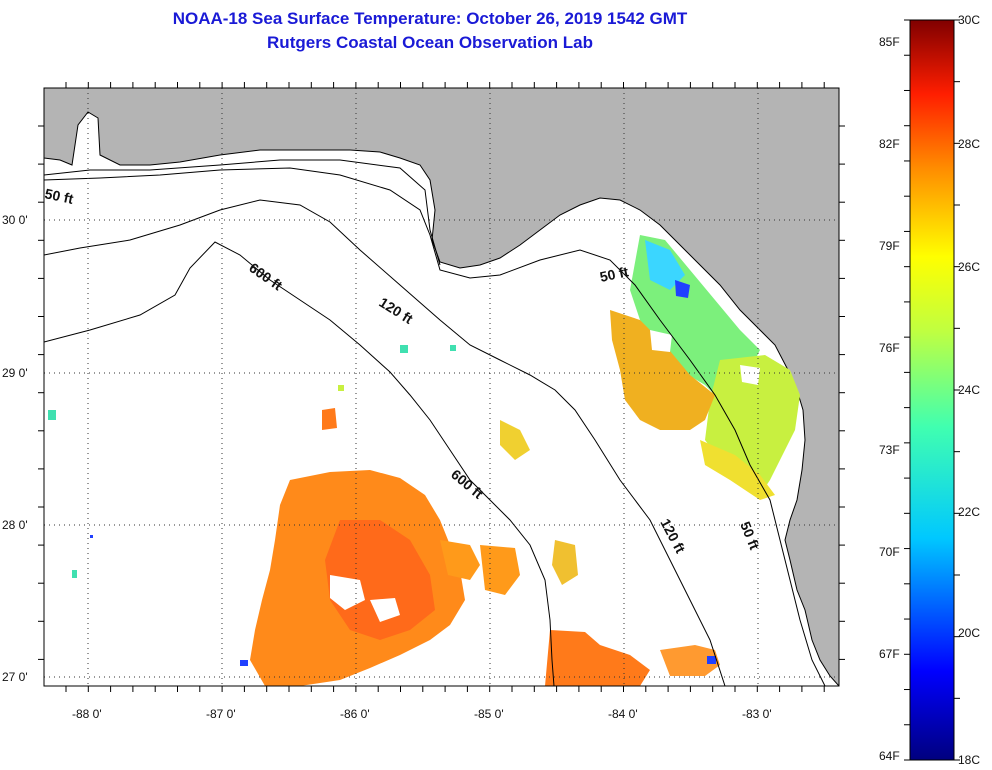 Image resolution: width=992 pixels, height=770 pixels. Describe the element at coordinates (610, 553) in the screenshot. I see `sst-field-south` at that location.